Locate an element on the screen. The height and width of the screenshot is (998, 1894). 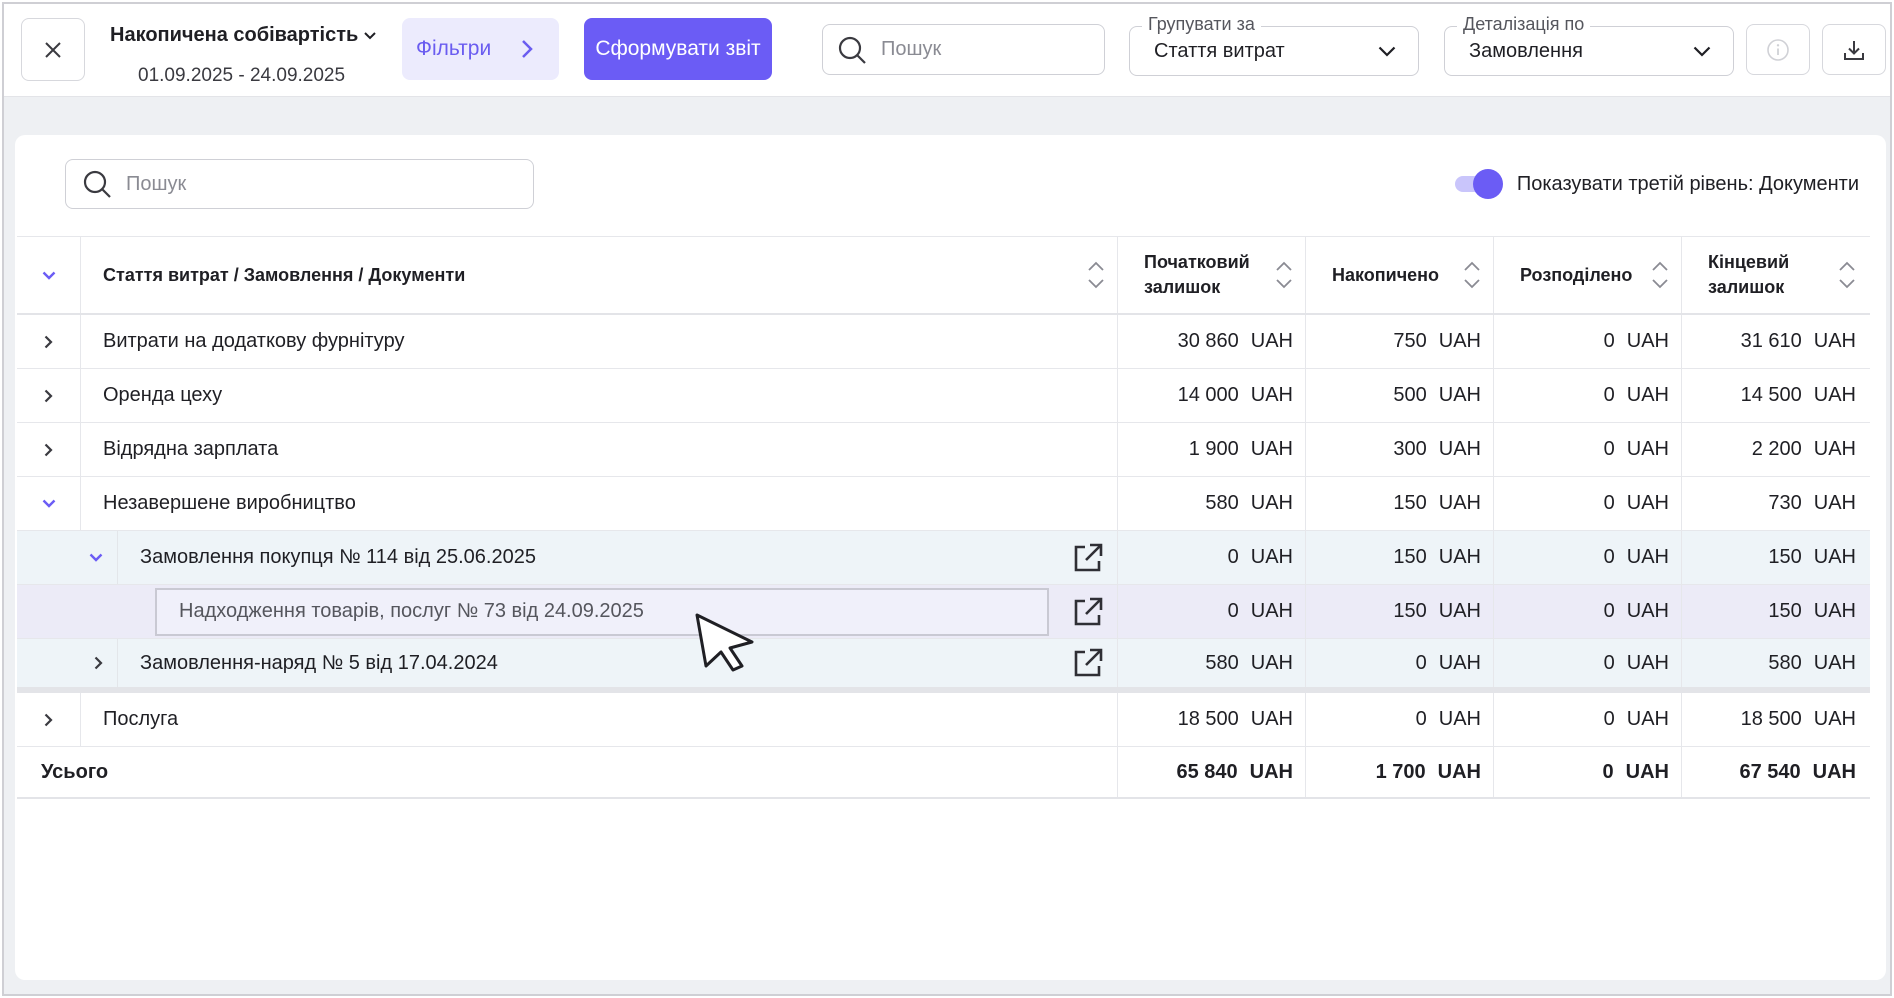
group-by-legend: Групувати за is located at coordinates (1201, 24).